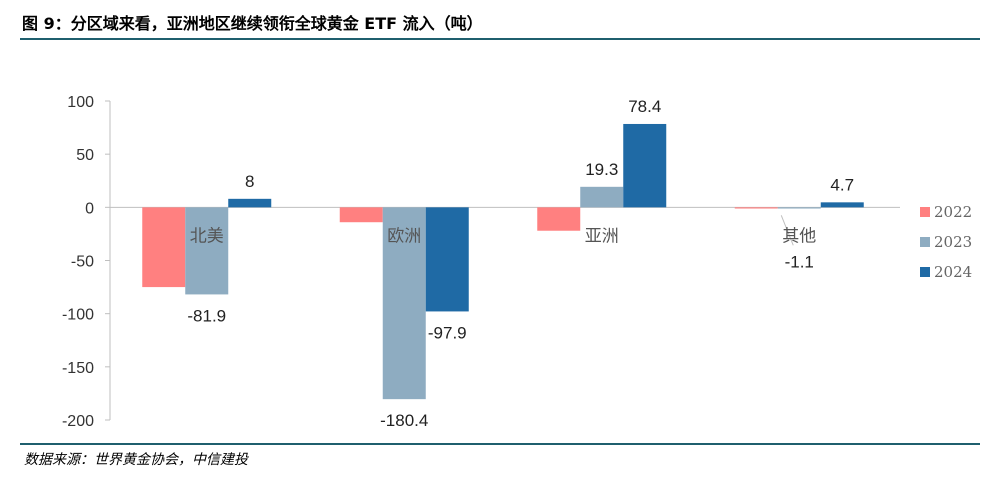 The image size is (996, 480). I want to click on bar-2022-其他, so click(756, 208).